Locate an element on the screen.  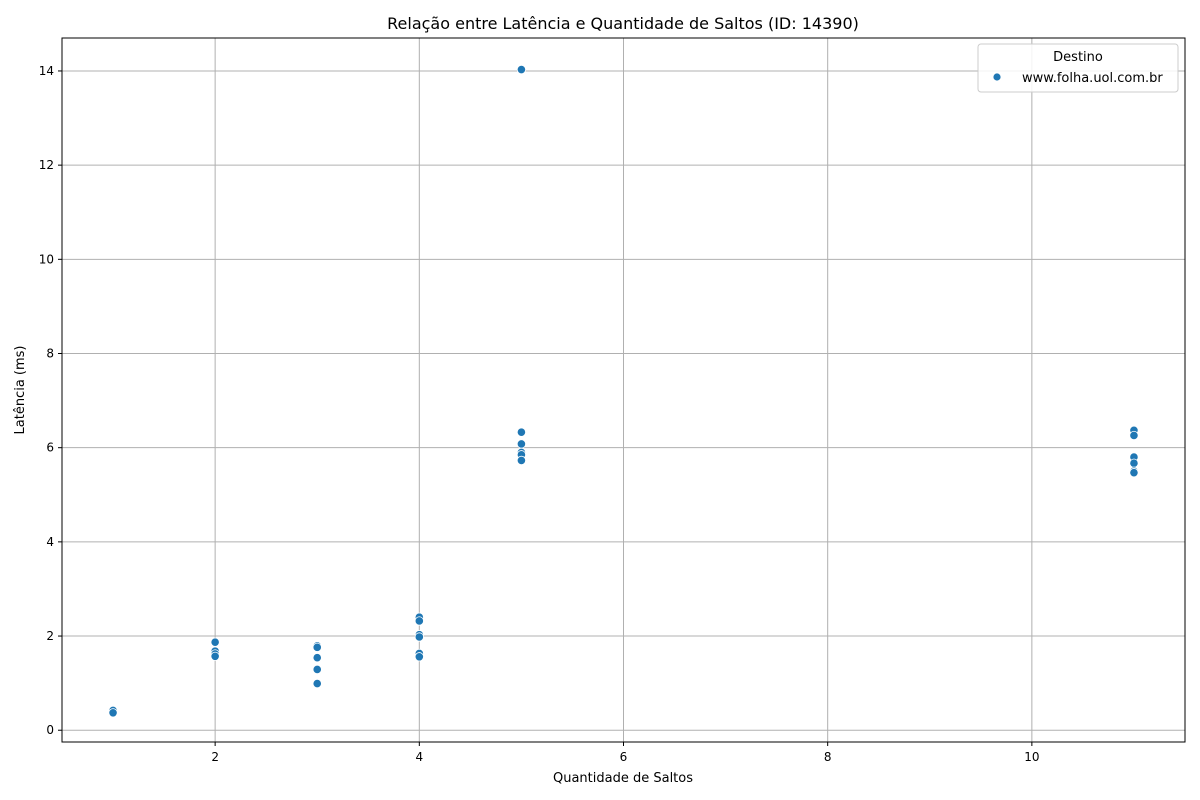
y-tick-label: 14 is located at coordinates (46, 71).